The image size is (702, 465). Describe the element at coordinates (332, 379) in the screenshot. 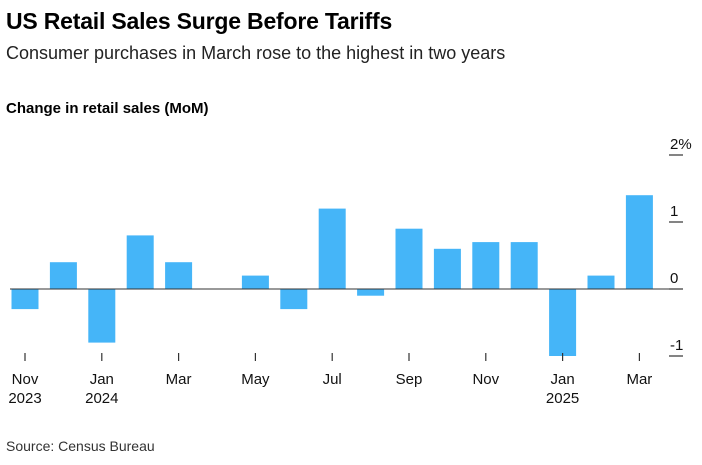

I see `x-tick-label-month: Jul` at that location.